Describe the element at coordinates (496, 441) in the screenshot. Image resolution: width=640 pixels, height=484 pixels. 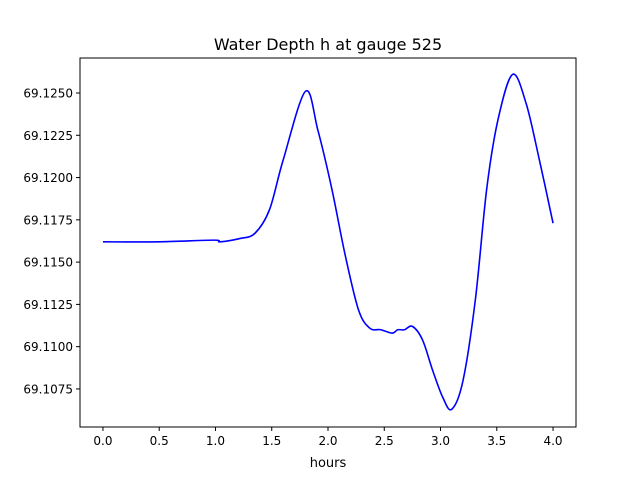
I see `x-tick-label: 3.5` at that location.